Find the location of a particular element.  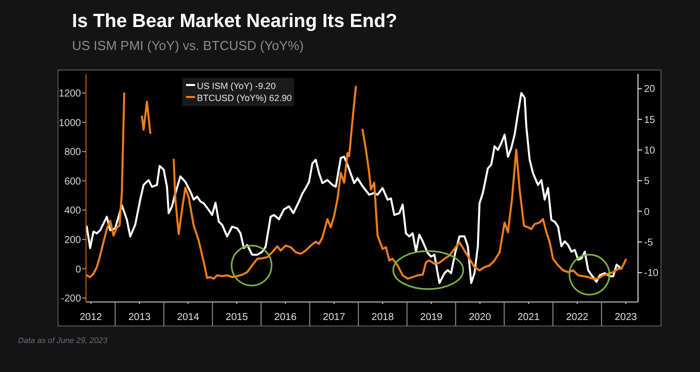

x-tick-label: 2013 is located at coordinates (140, 317).